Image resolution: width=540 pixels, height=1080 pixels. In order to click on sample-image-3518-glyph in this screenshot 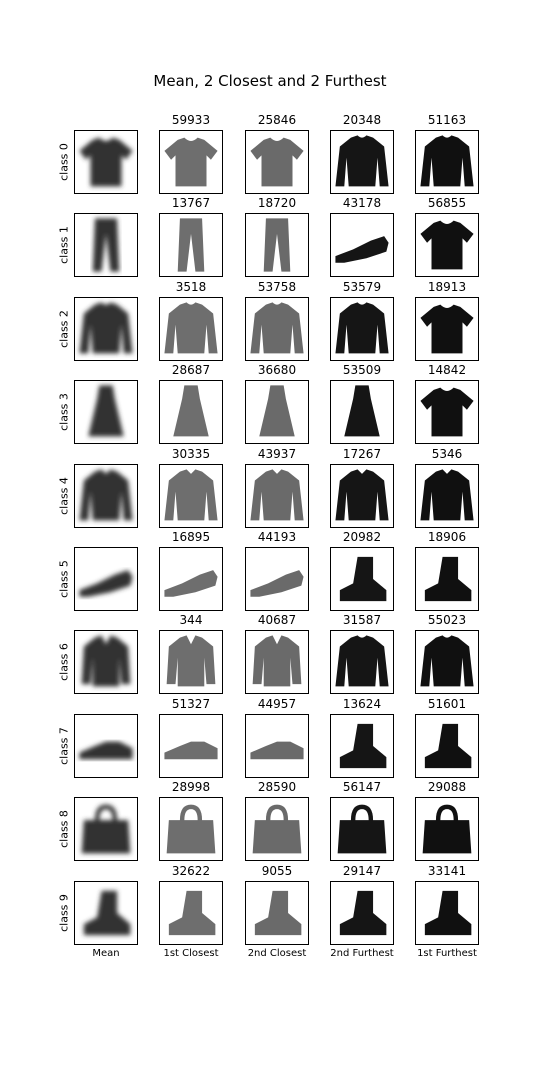, I will do `click(191, 328)`.